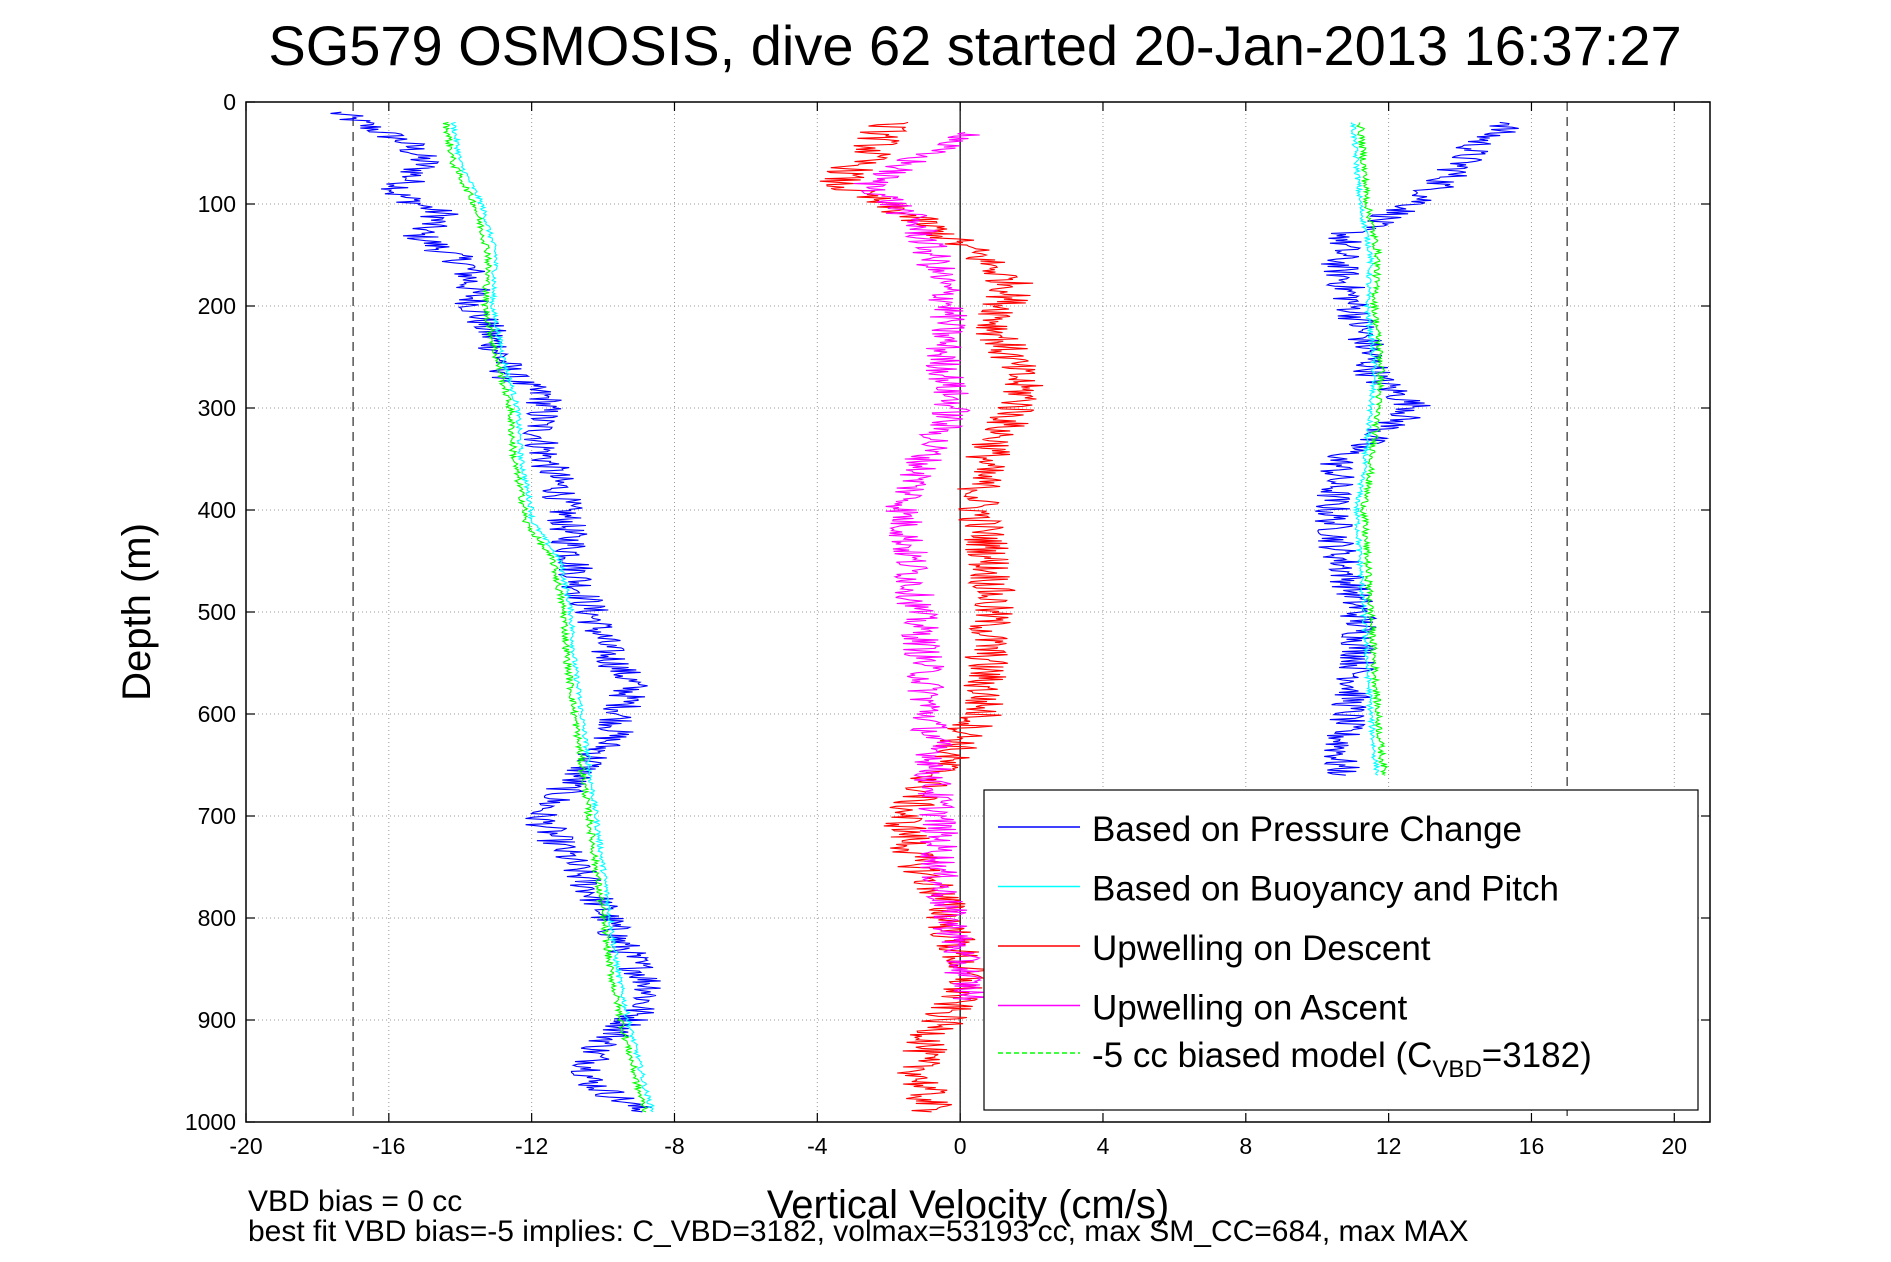 This screenshot has height=1262, width=1891. I want to click on series-2-descent-line, so click(552, 617).